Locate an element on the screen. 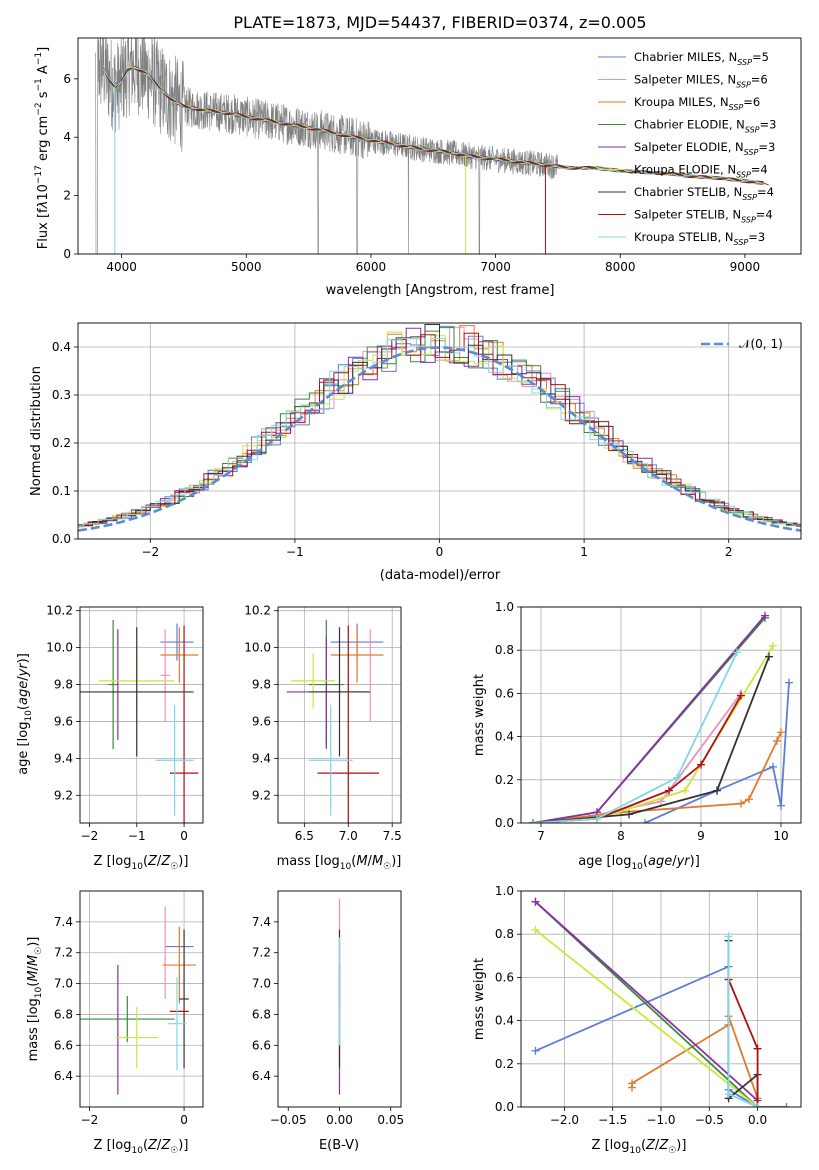  mass-vs-Z-plot is located at coordinates (138, 1000).